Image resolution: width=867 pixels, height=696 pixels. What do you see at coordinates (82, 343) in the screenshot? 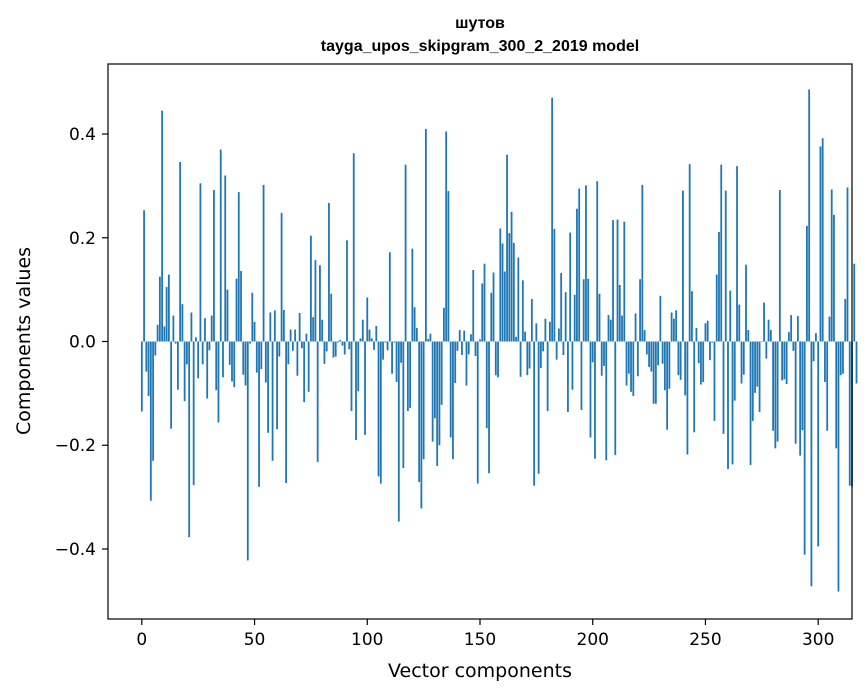
I see `y-tick-label: 0.0` at bounding box center [82, 343].